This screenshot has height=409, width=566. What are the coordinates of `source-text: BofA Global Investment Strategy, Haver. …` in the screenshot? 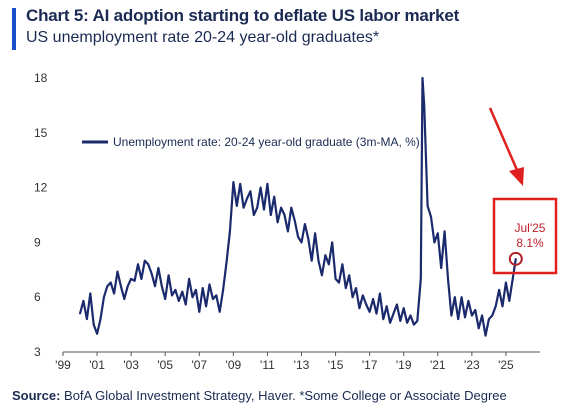 It's located at (283, 395).